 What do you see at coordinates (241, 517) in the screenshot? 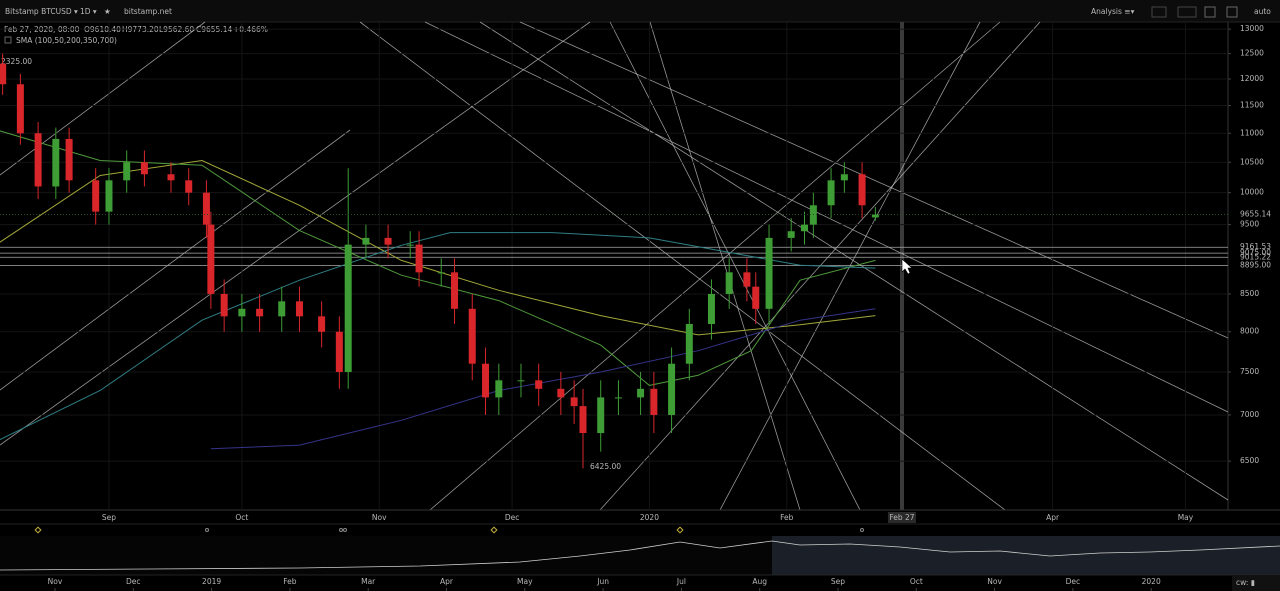
I see `x-tick-label: Oct` at bounding box center [241, 517].